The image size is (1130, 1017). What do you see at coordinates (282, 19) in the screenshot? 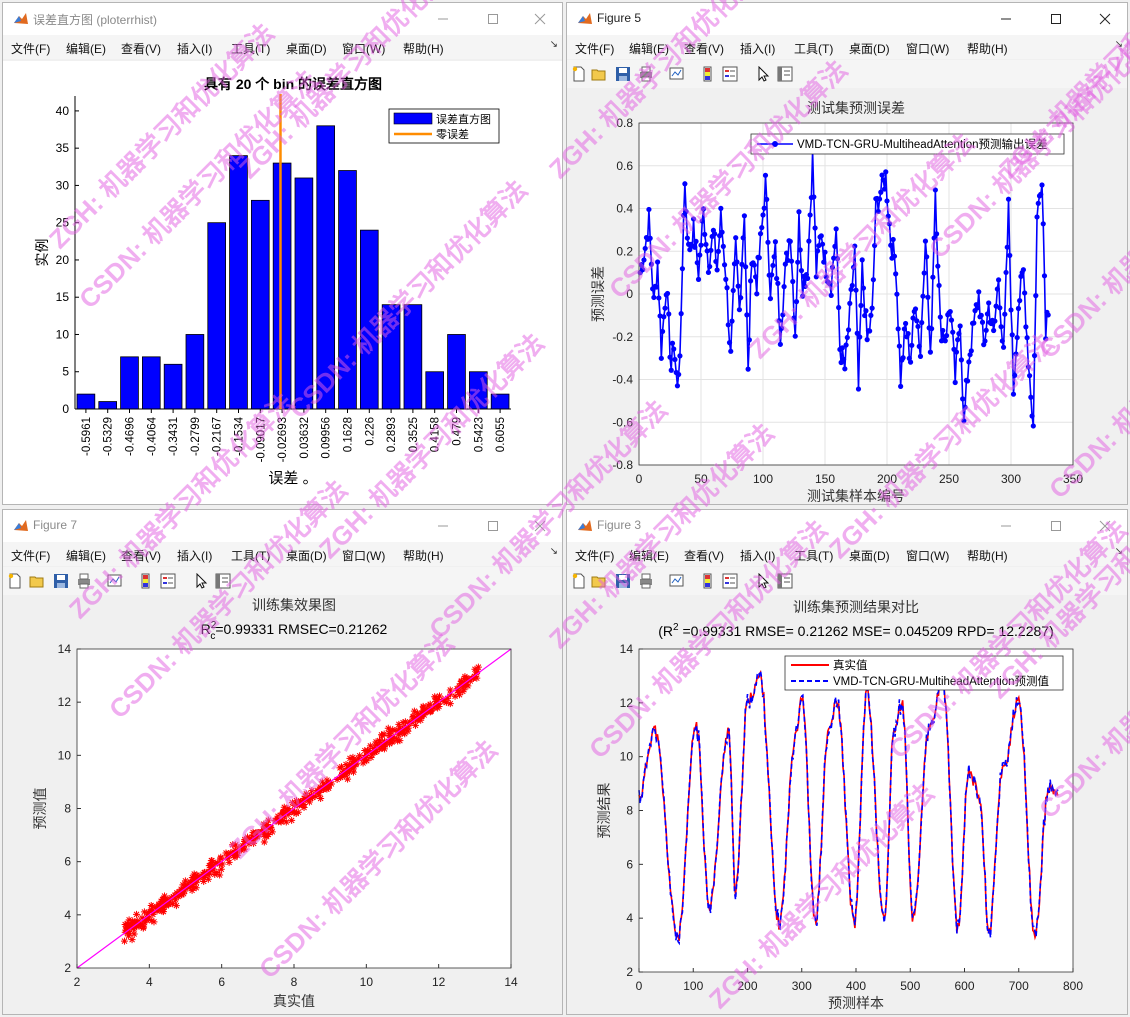
I see `title-bar: 误差直方图 (ploterrhist)` at bounding box center [282, 19].